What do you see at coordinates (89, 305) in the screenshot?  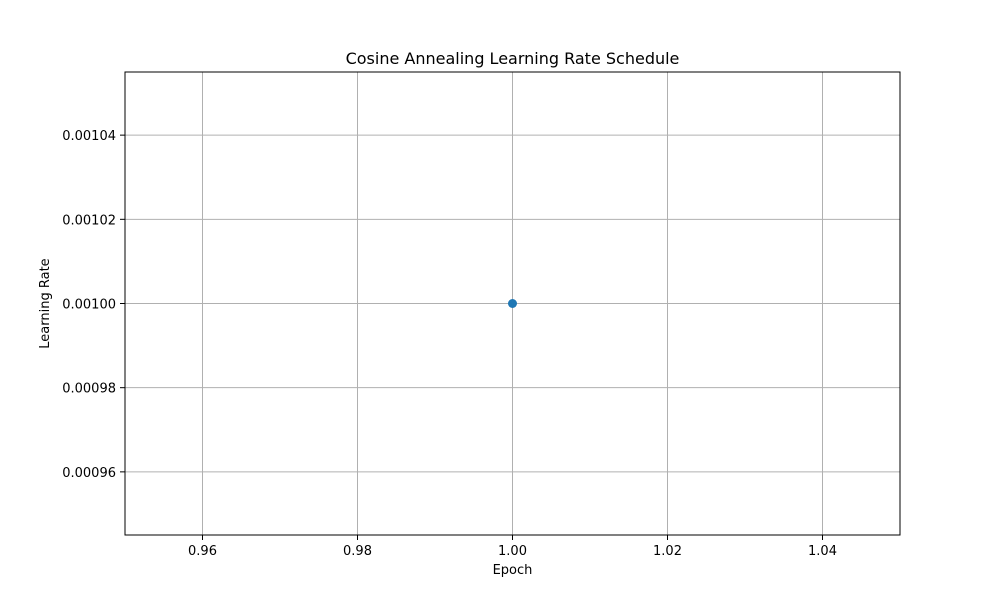 I see `y-tick-label: 0.00100` at bounding box center [89, 305].